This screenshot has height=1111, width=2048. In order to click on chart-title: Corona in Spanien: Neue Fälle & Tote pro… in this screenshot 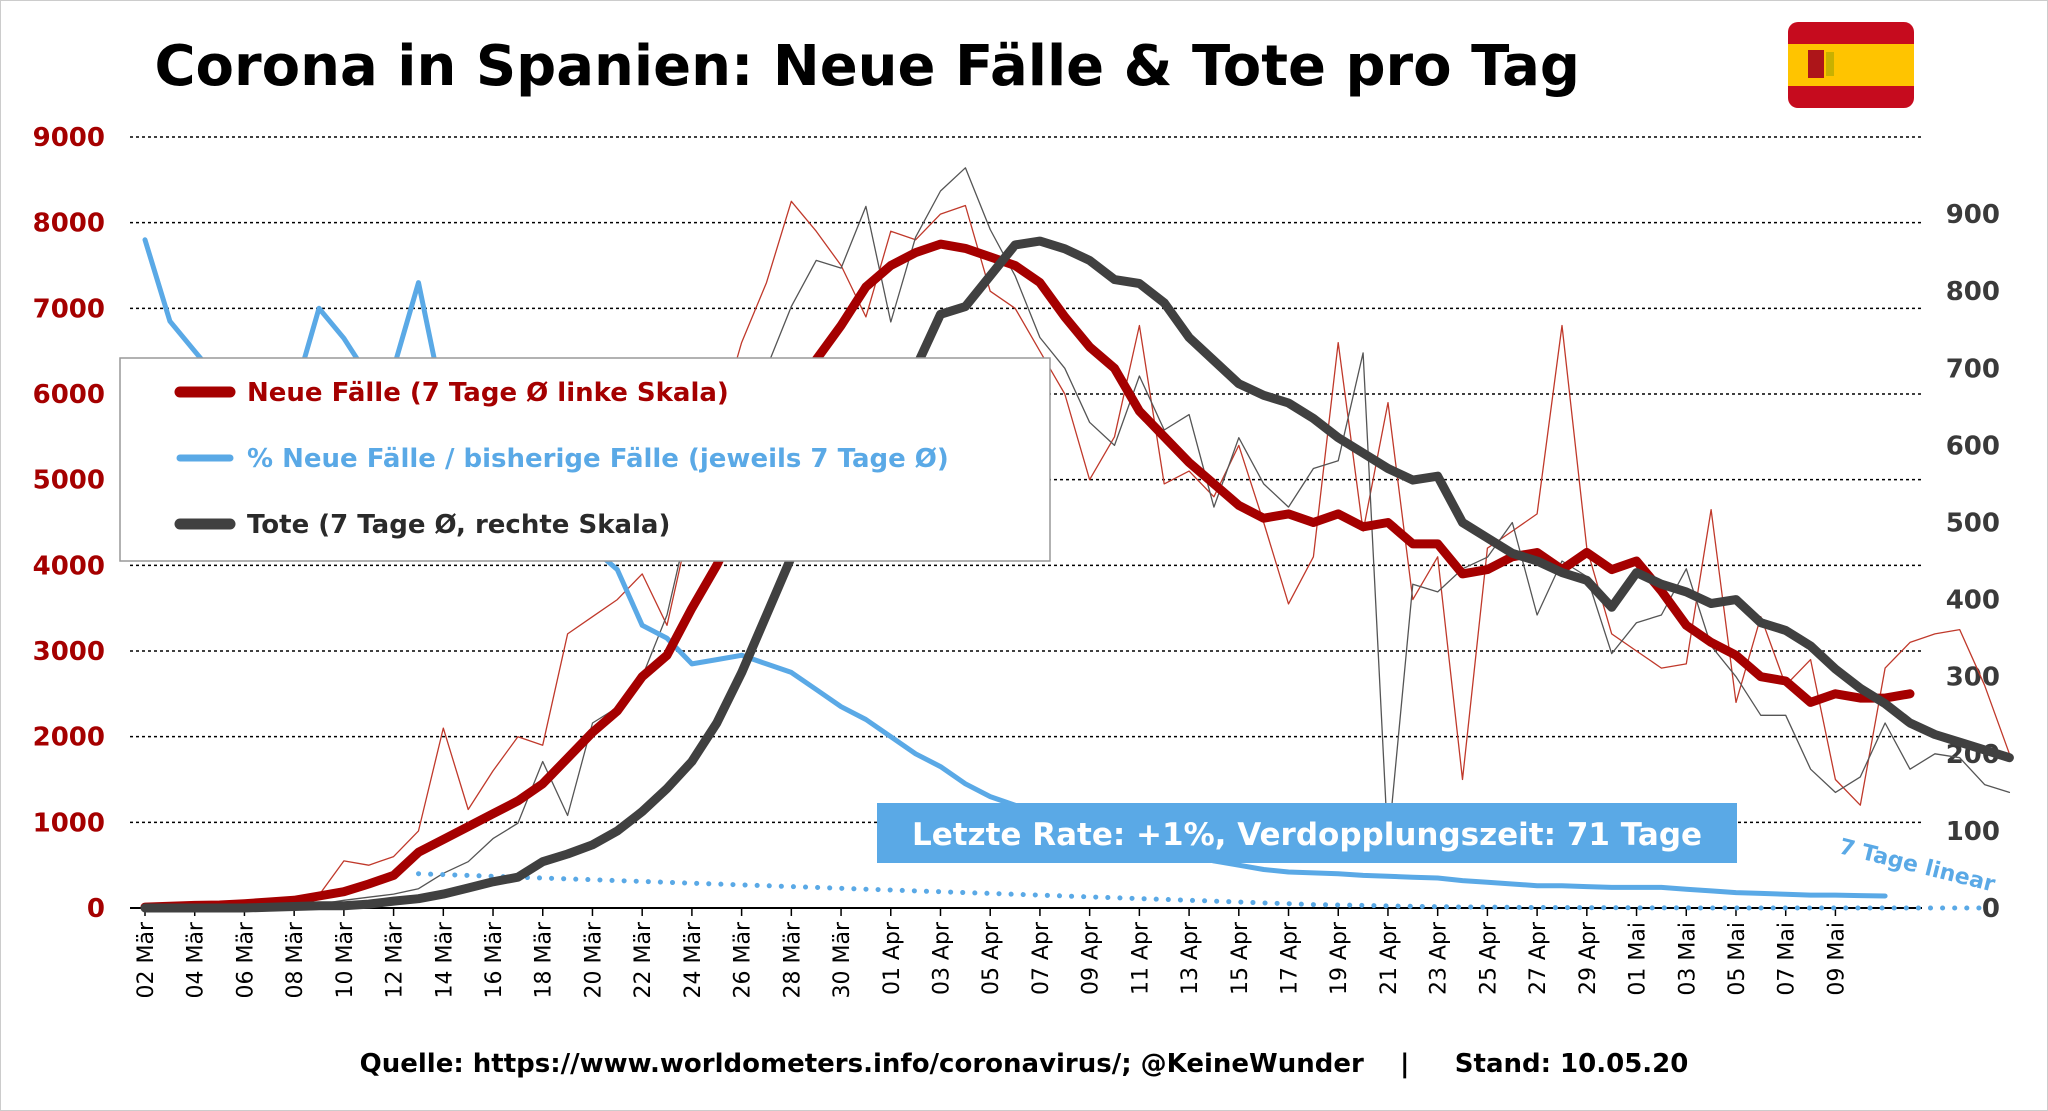, I will do `click(867, 66)`.